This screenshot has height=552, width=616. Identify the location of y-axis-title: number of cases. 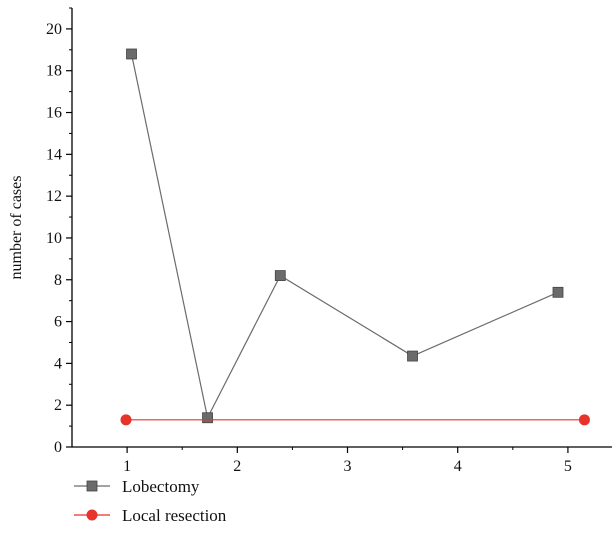
(16, 228).